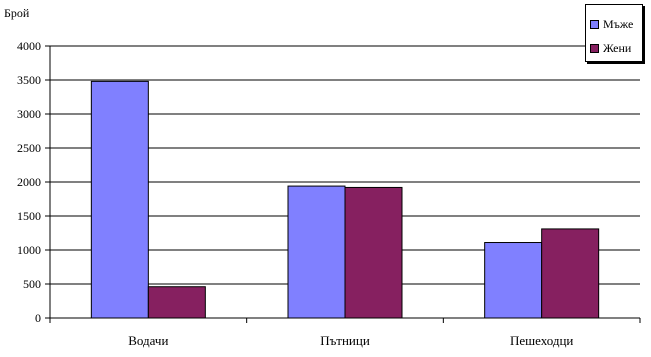 This screenshot has height=357, width=651. I want to click on y-tick-label: 3500, so click(29, 80).